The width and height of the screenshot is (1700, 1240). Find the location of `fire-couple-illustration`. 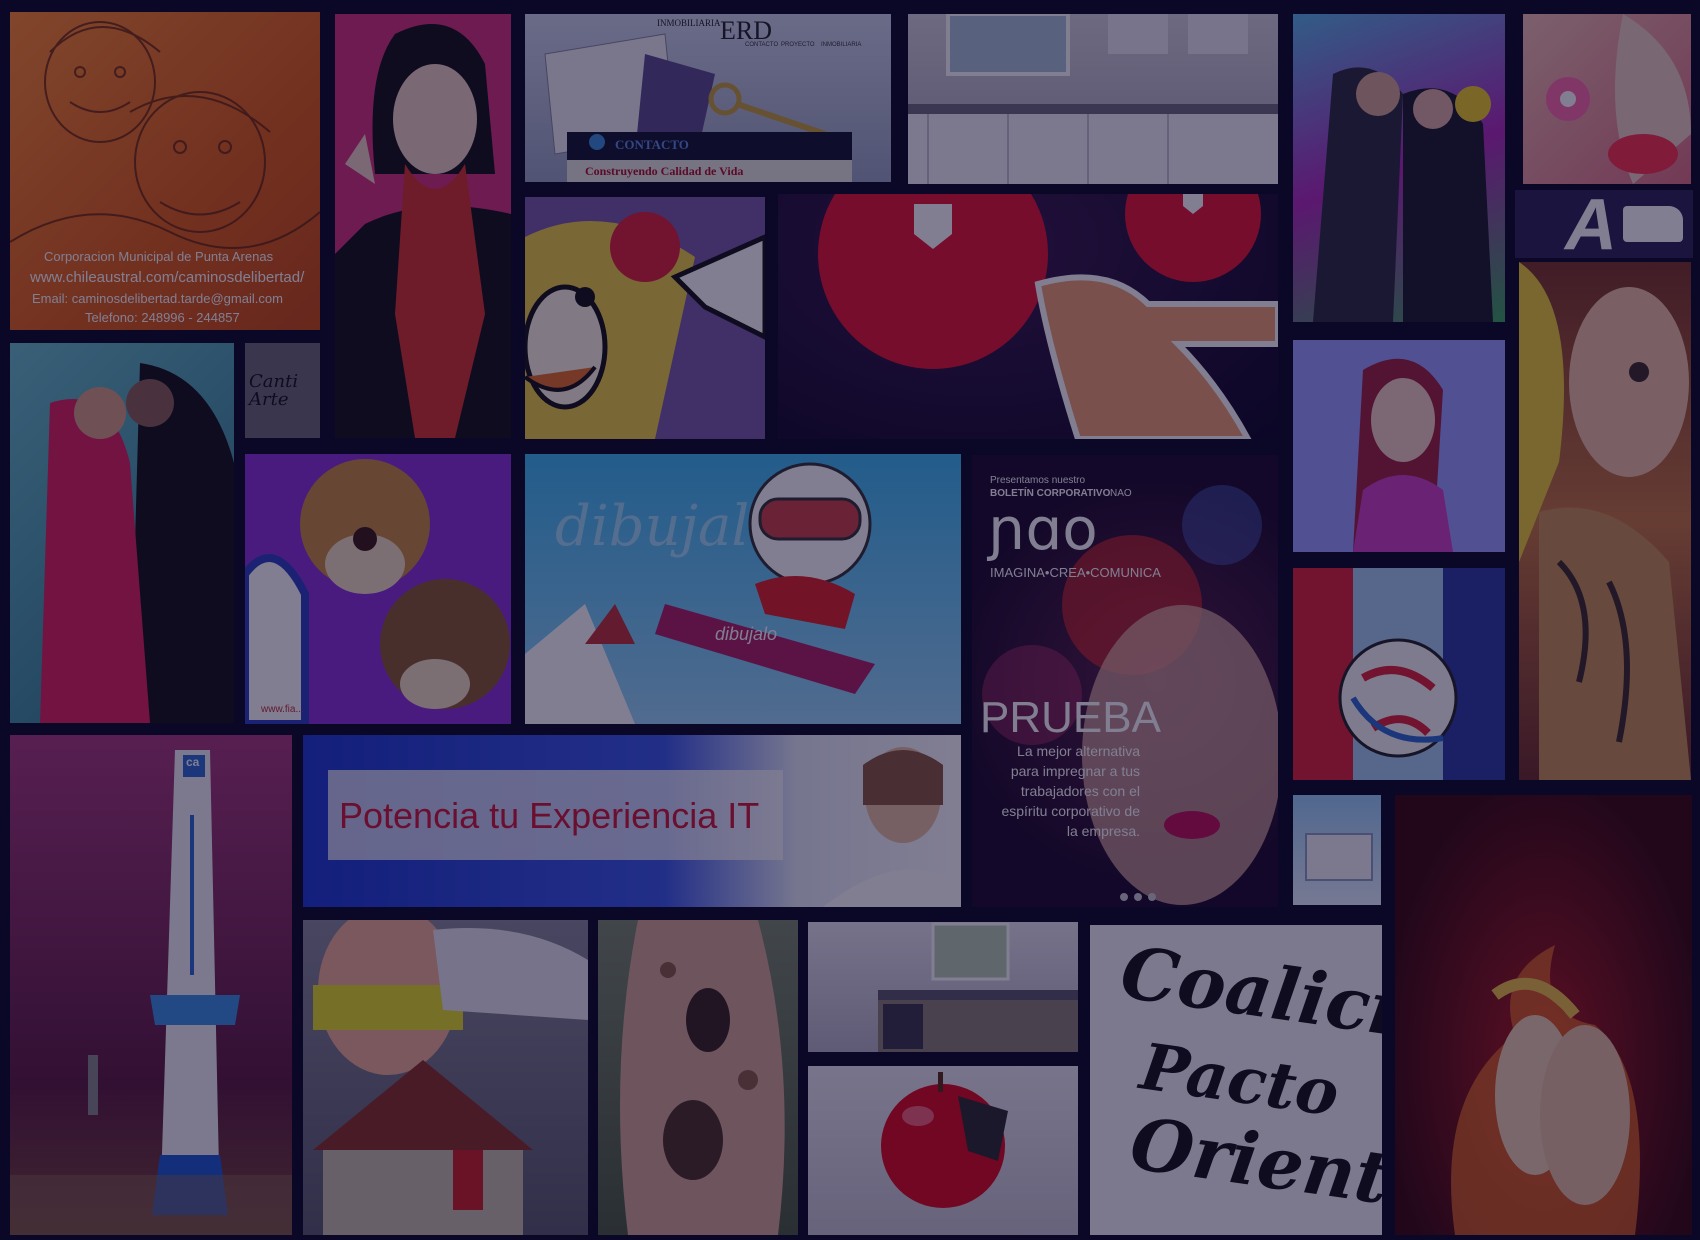

fire-couple-illustration is located at coordinates (1545, 1090).